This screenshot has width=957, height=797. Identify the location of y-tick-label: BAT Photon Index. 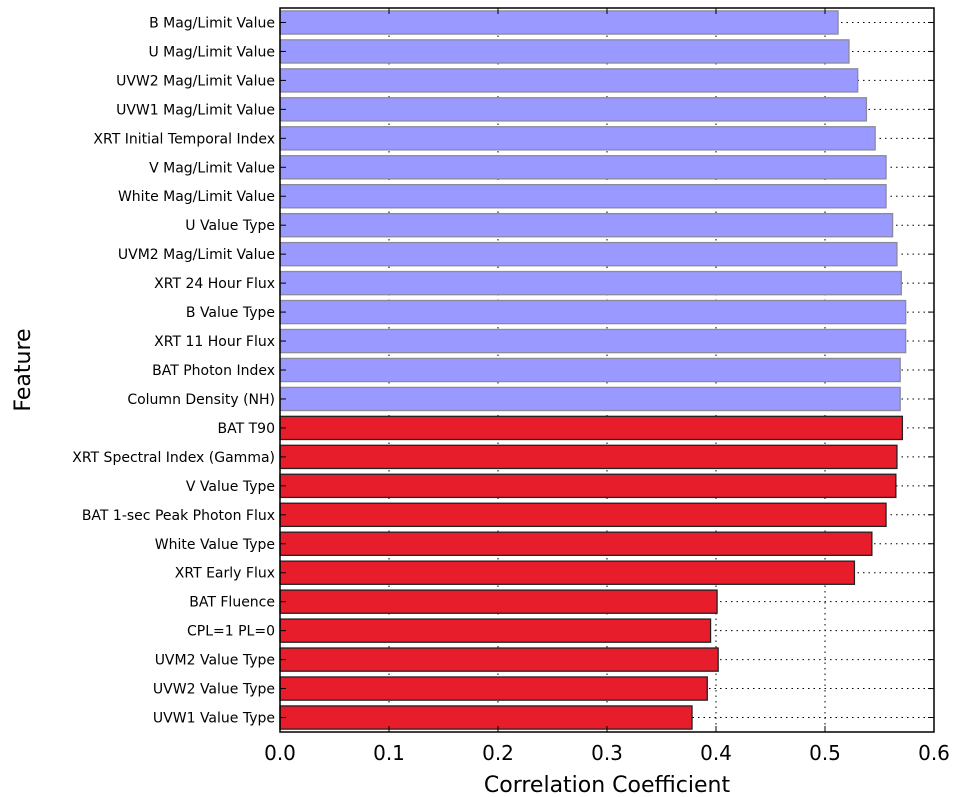
(213, 371).